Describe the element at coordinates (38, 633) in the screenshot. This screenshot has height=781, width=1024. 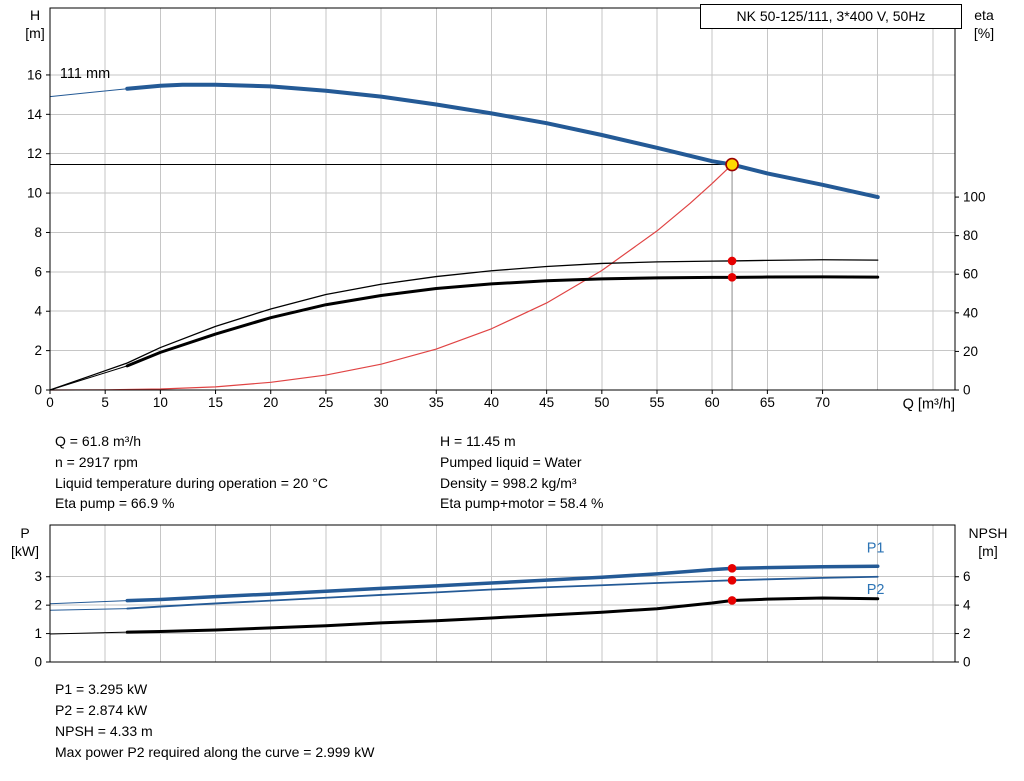
I see `y-tick-label-left: 1` at that location.